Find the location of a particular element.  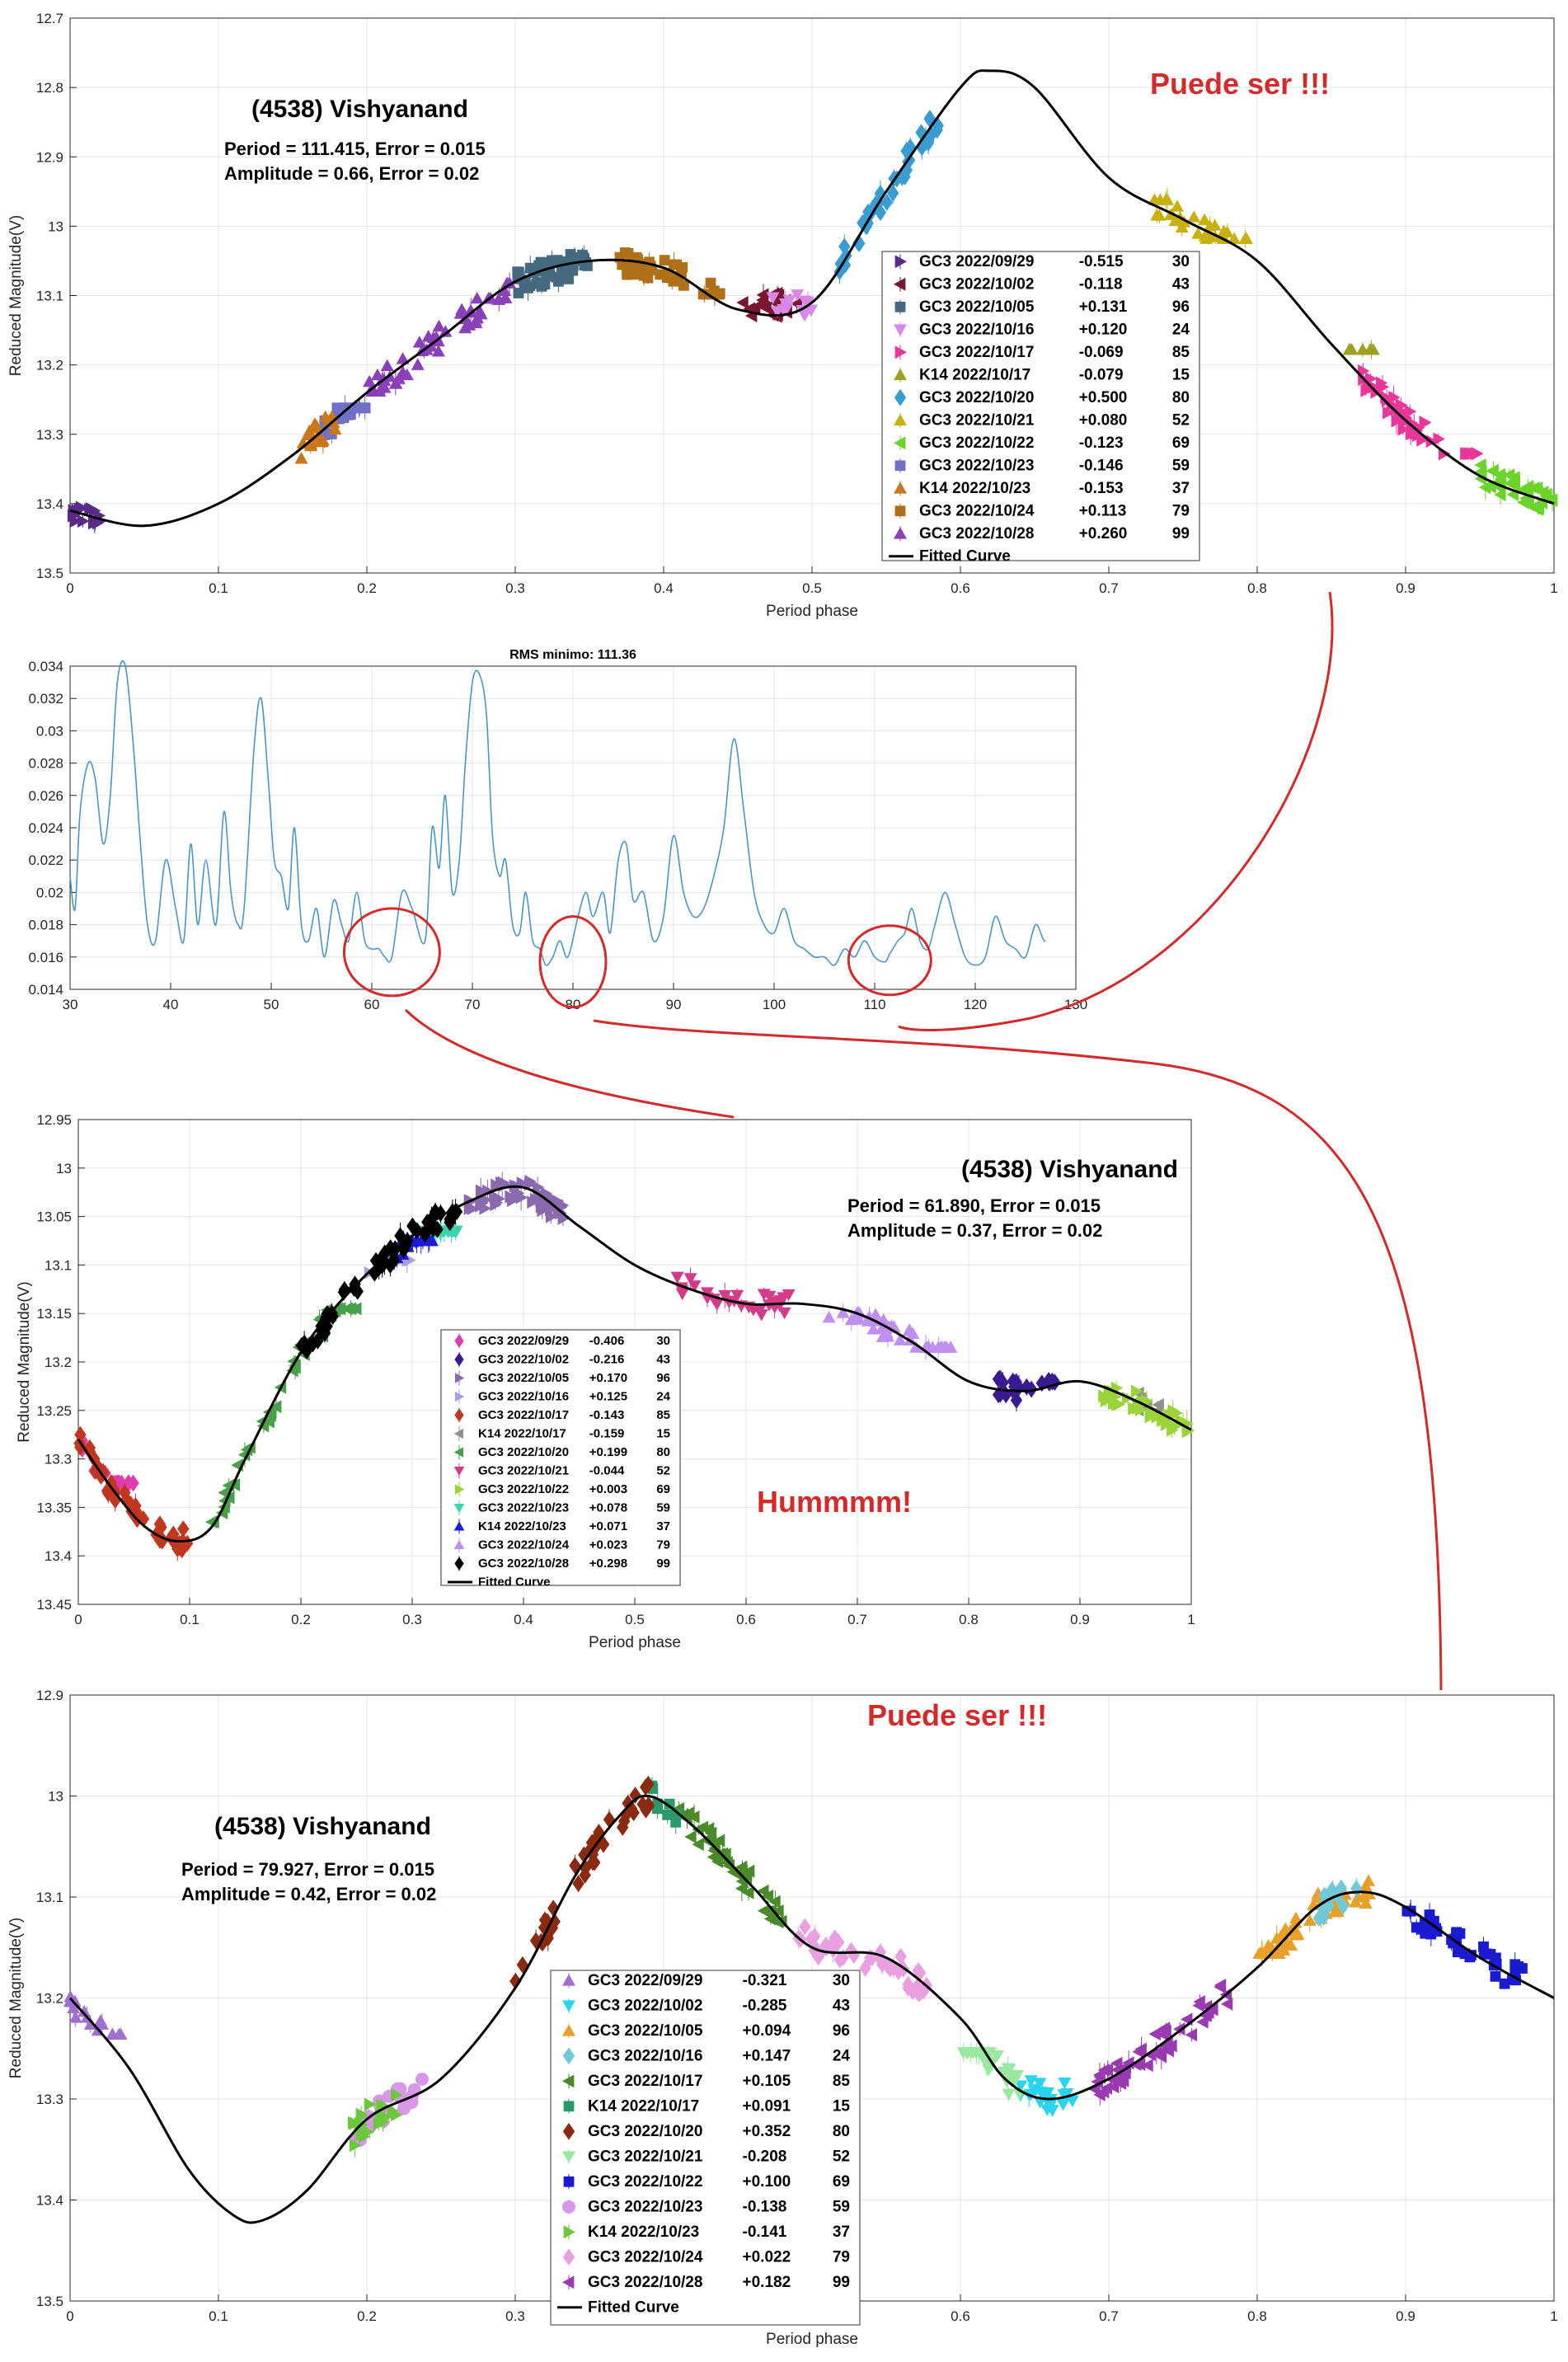

legend-label: GC3 2022/10/20 is located at coordinates (645, 2131).